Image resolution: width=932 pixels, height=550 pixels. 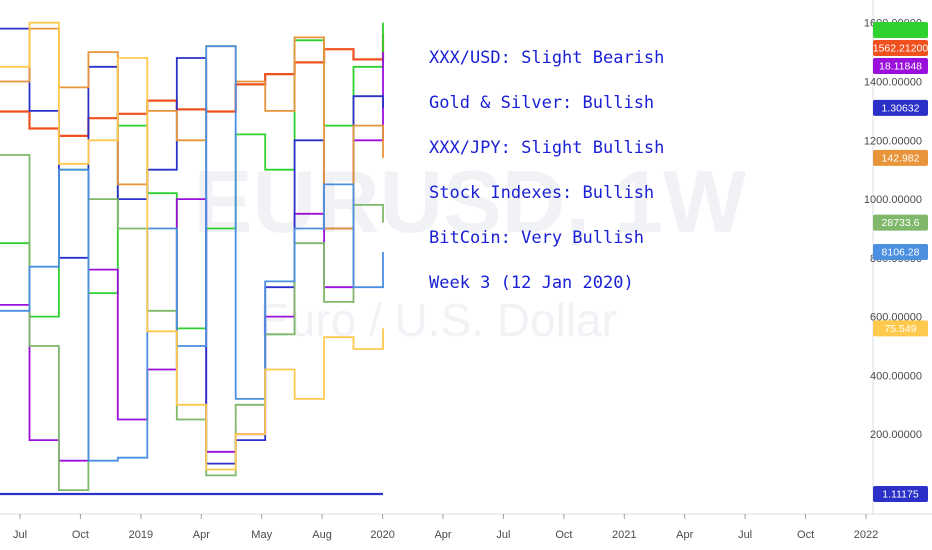 What do you see at coordinates (893, 83) in the screenshot?
I see `y-tick-label: 1400.00000` at bounding box center [893, 83].